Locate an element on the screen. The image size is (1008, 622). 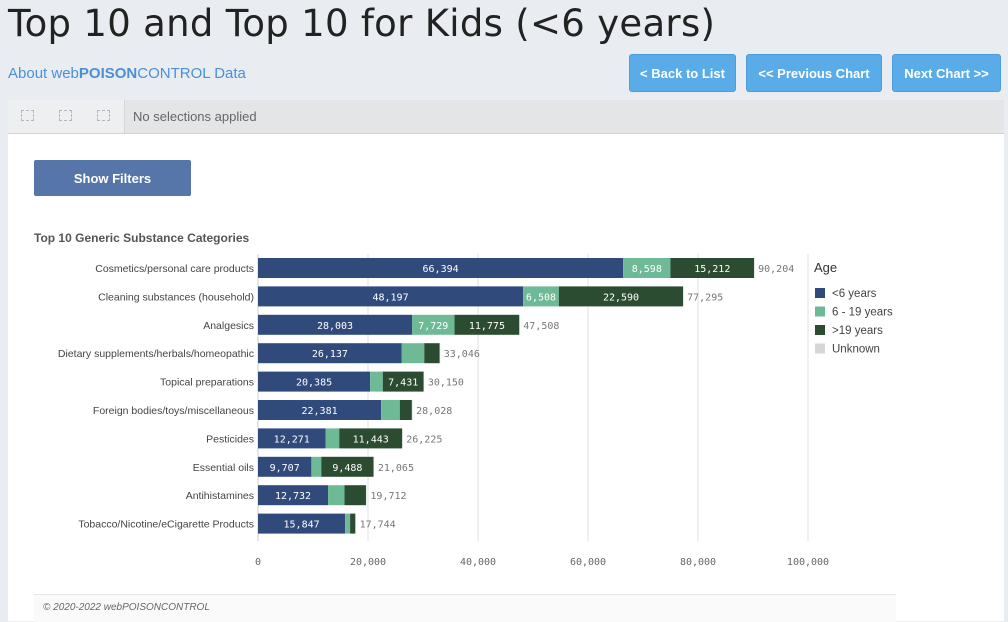
about-brand: POISON is located at coordinates (108, 73).